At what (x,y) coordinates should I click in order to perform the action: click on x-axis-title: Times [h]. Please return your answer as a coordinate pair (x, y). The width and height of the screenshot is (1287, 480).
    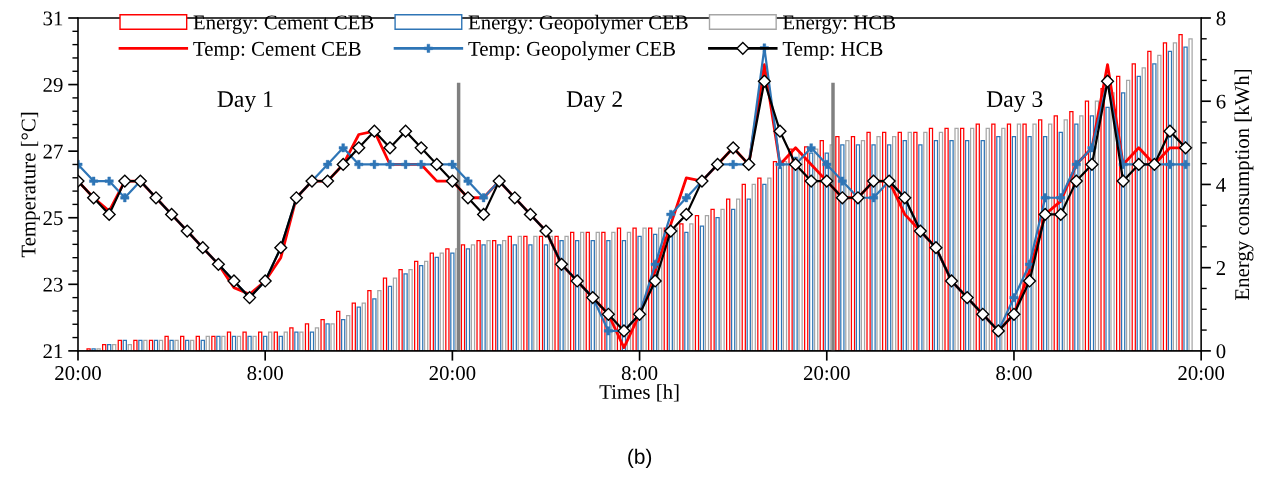
    Looking at the image, I should click on (639, 393).